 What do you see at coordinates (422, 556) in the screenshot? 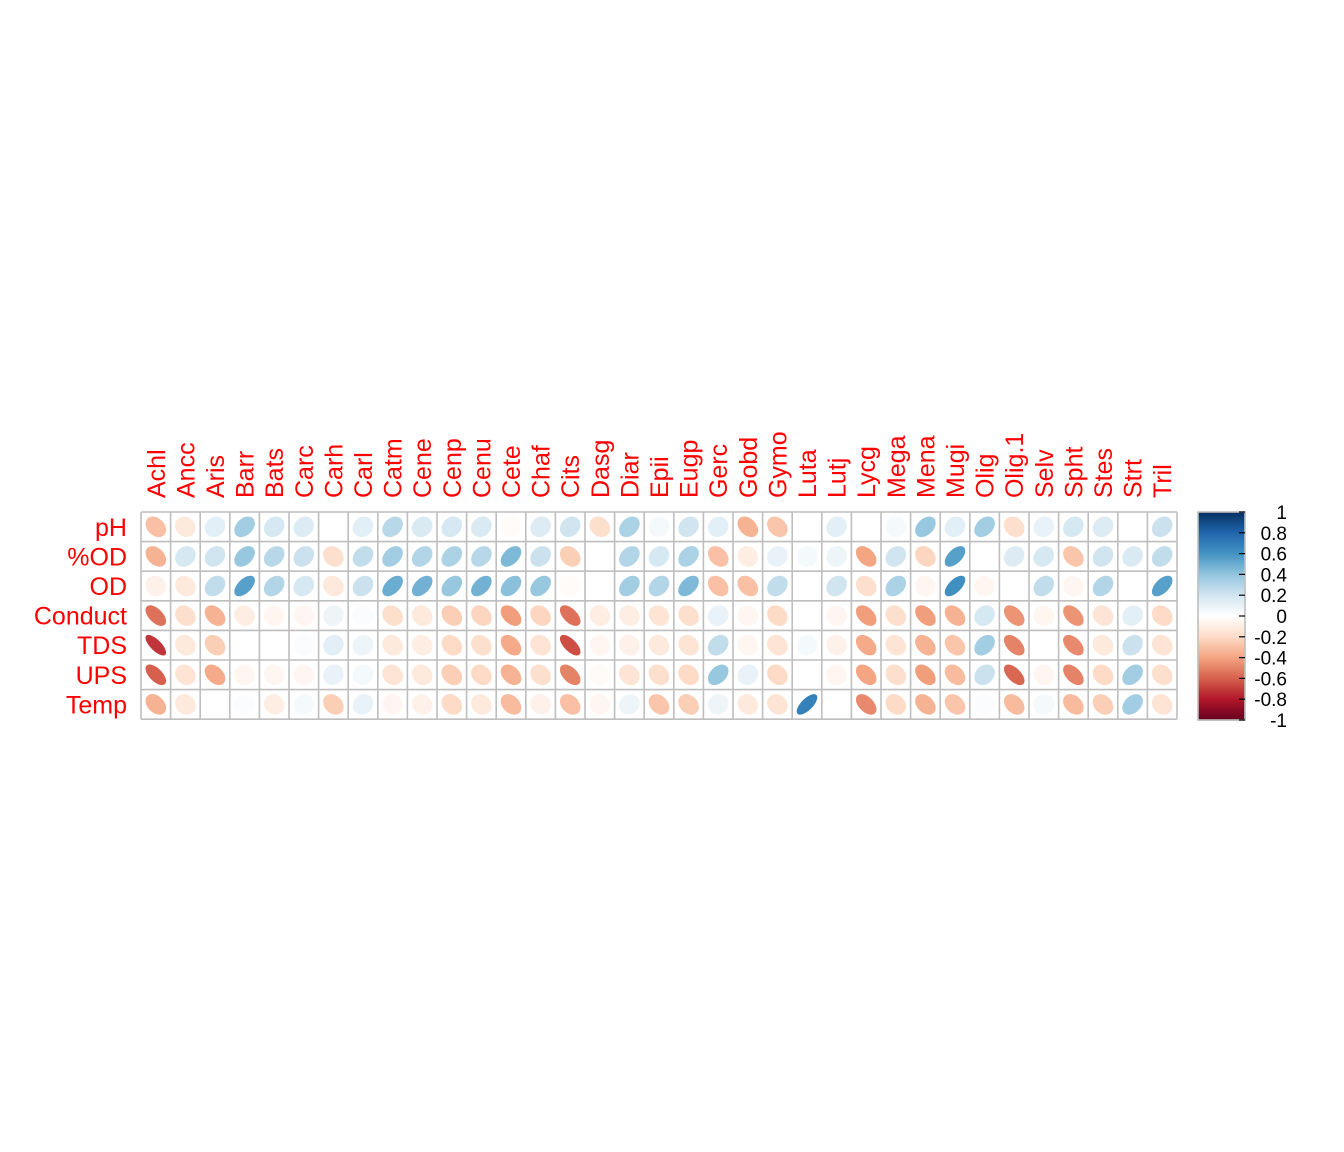
I see `cell-%OD-Cene` at bounding box center [422, 556].